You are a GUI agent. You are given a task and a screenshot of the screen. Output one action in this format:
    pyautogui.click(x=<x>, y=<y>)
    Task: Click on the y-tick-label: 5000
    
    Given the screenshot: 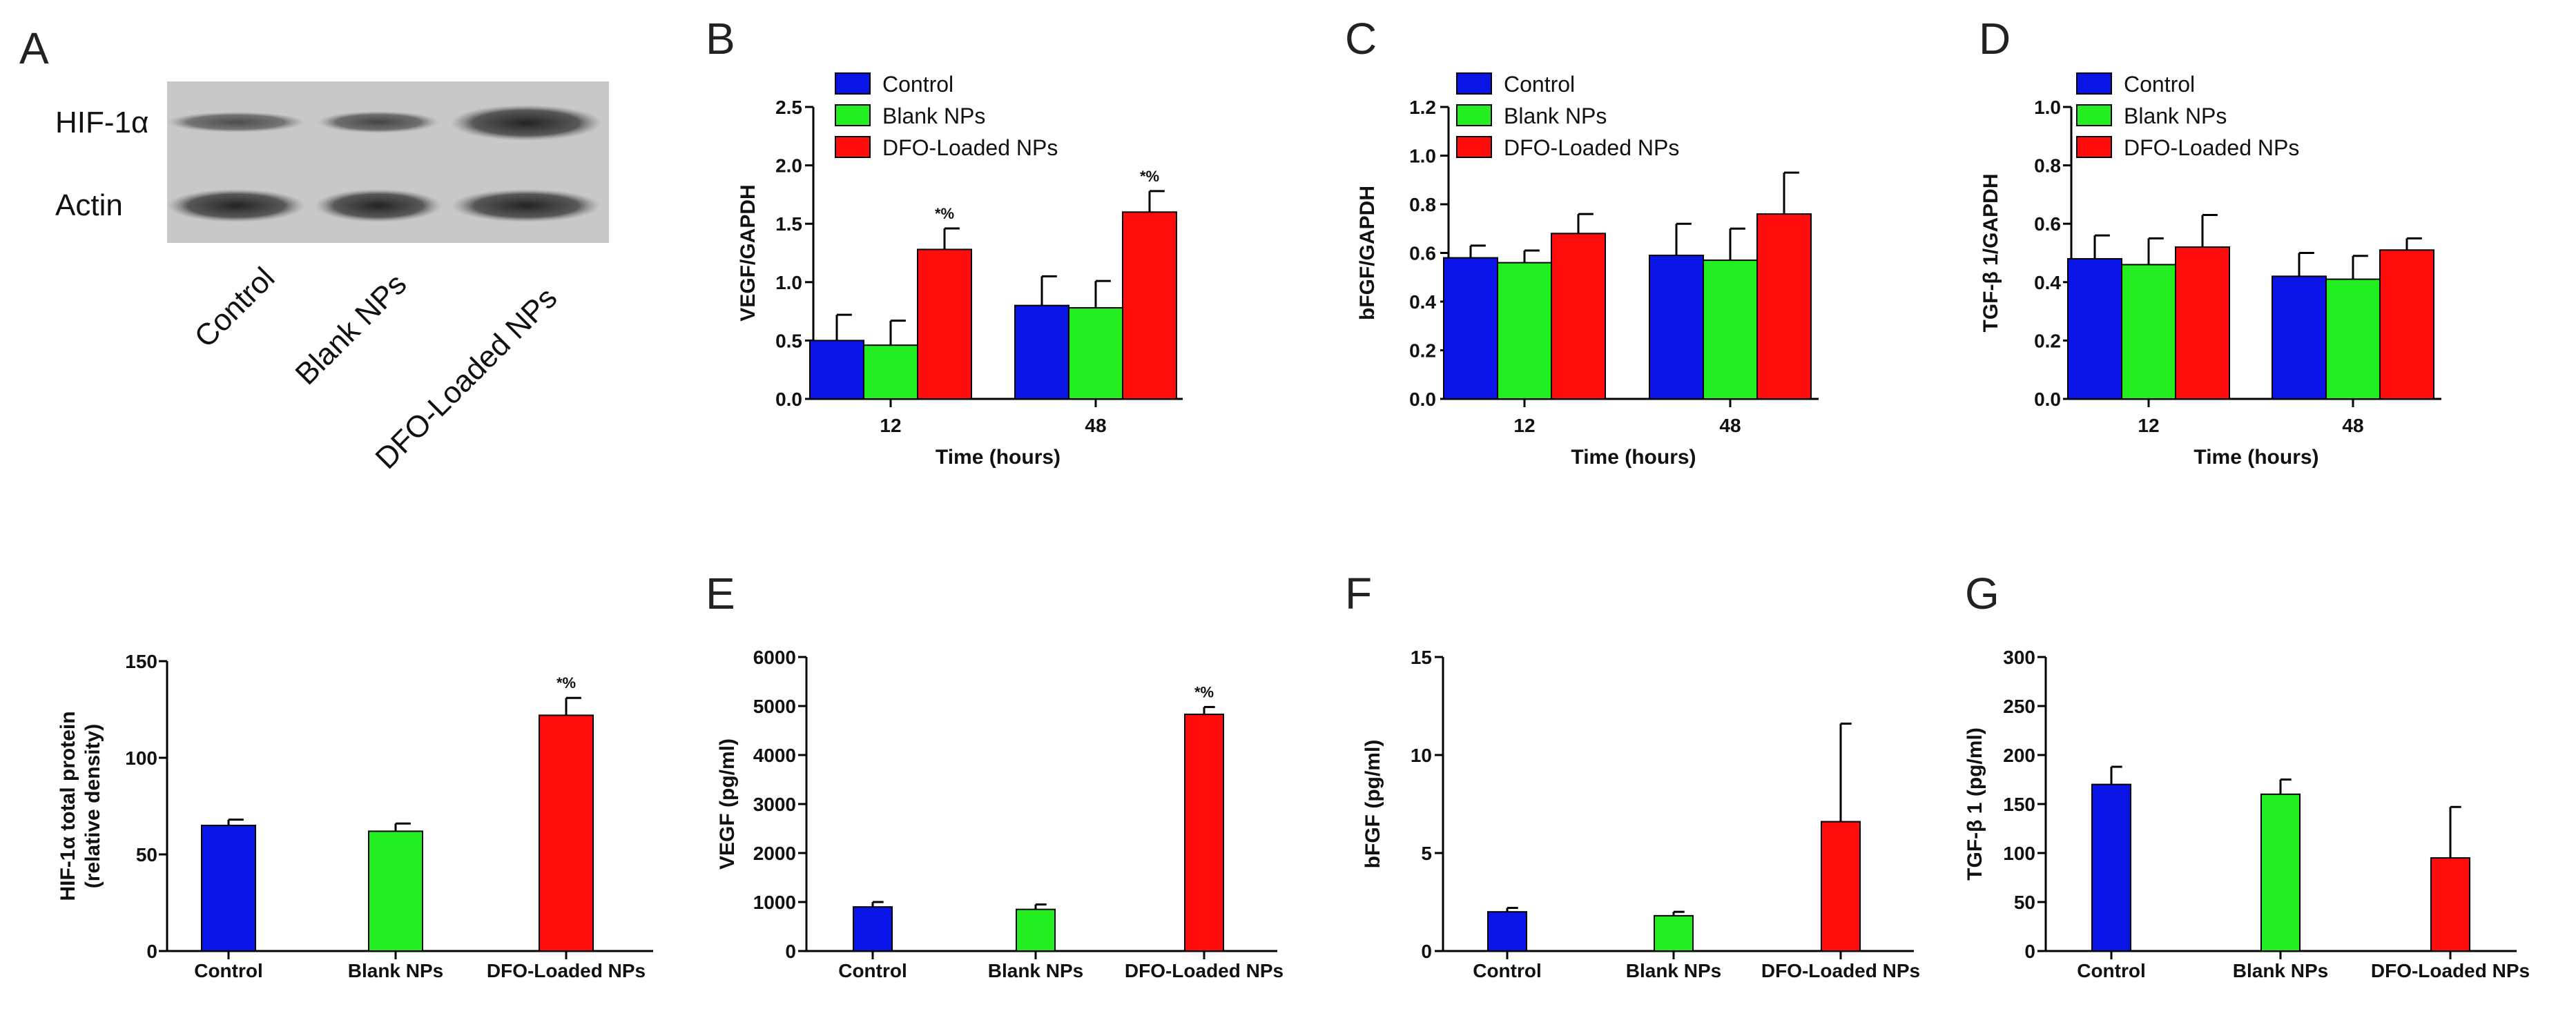 What is the action you would take?
    pyautogui.click(x=774, y=706)
    